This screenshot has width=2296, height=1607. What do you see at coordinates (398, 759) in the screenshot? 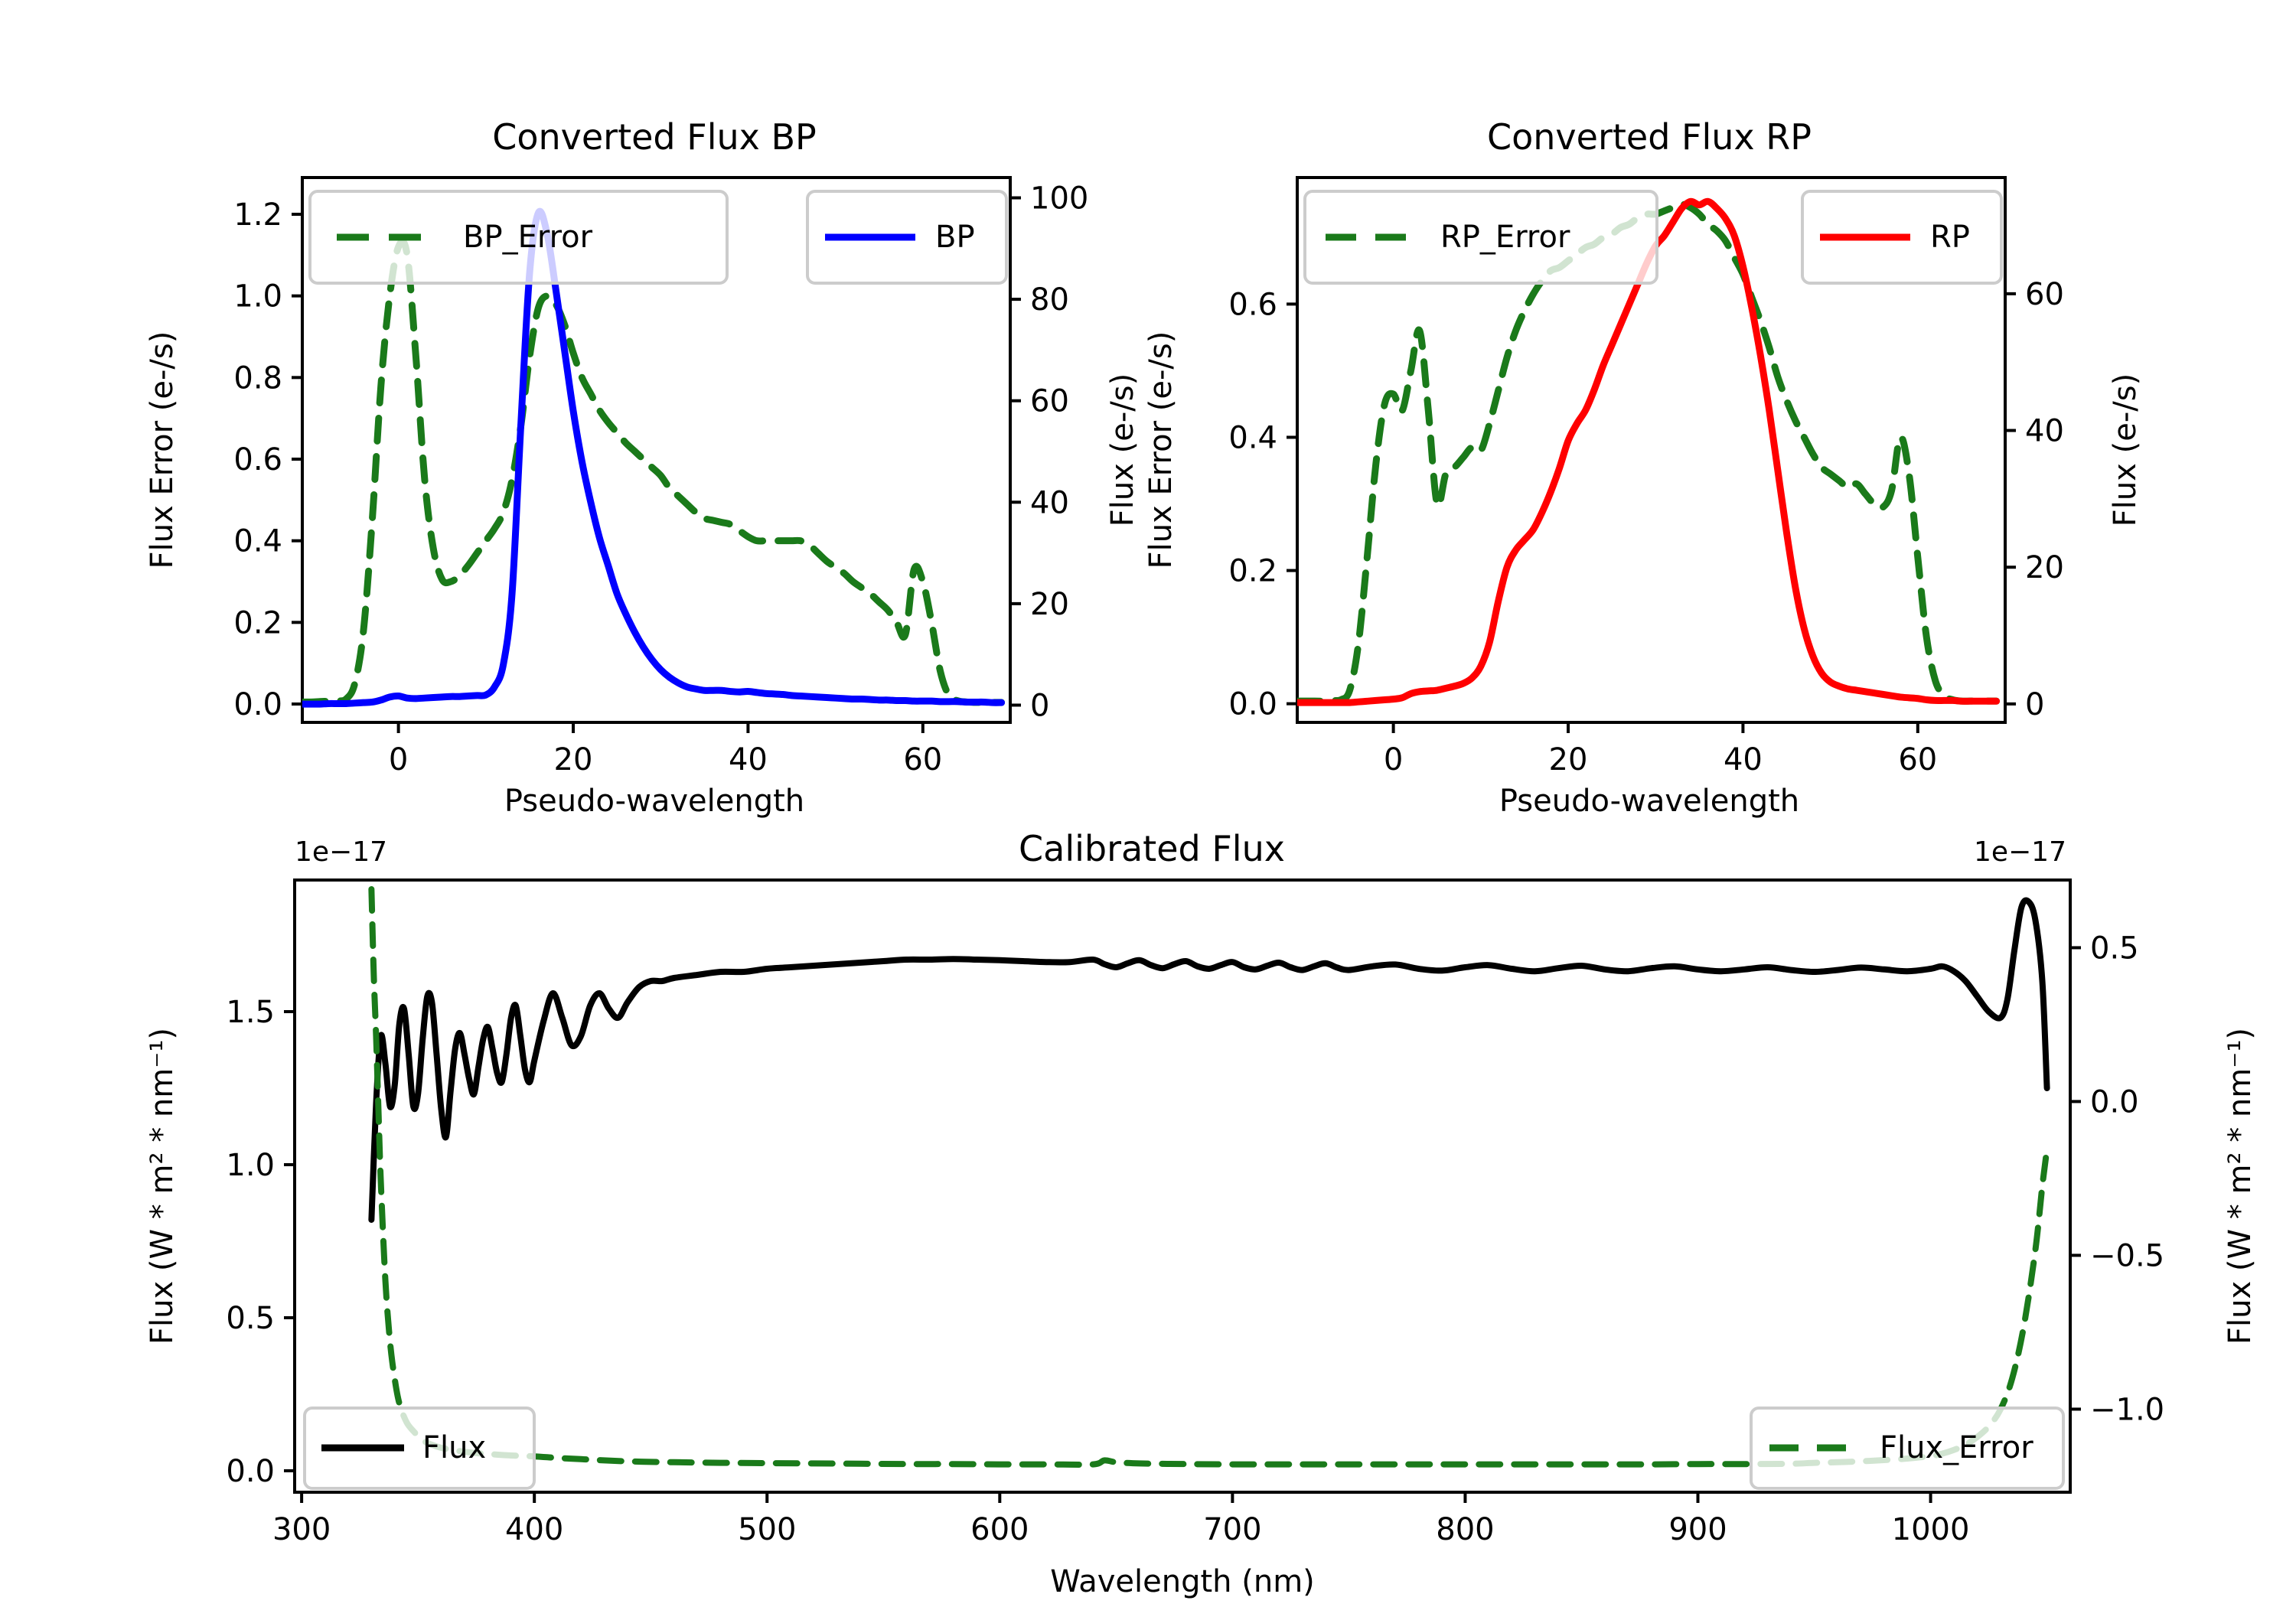
I see `x-tick-label: 0` at bounding box center [398, 759].